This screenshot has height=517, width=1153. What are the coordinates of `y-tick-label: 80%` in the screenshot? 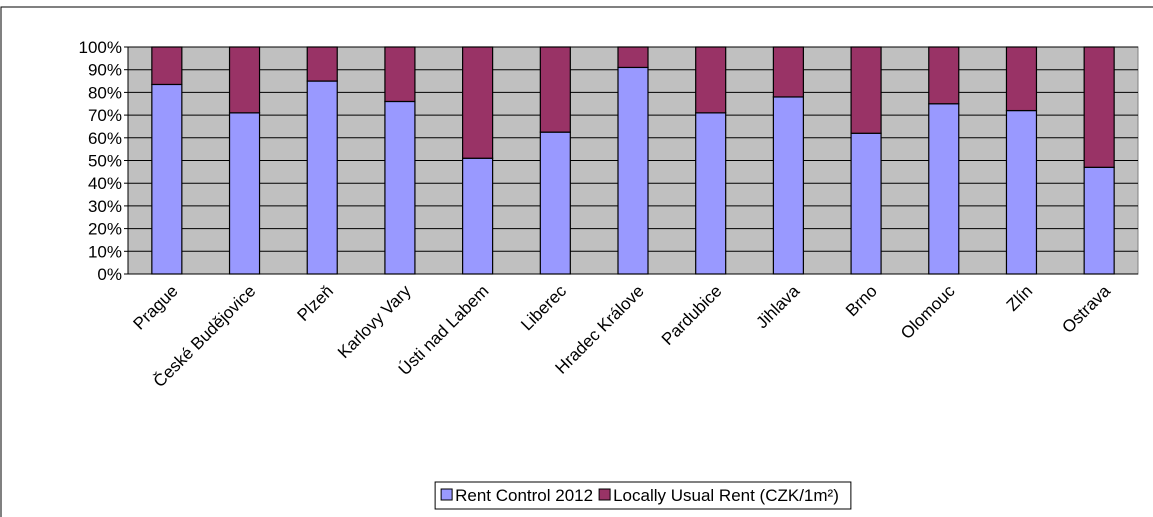 It's located at (105, 92).